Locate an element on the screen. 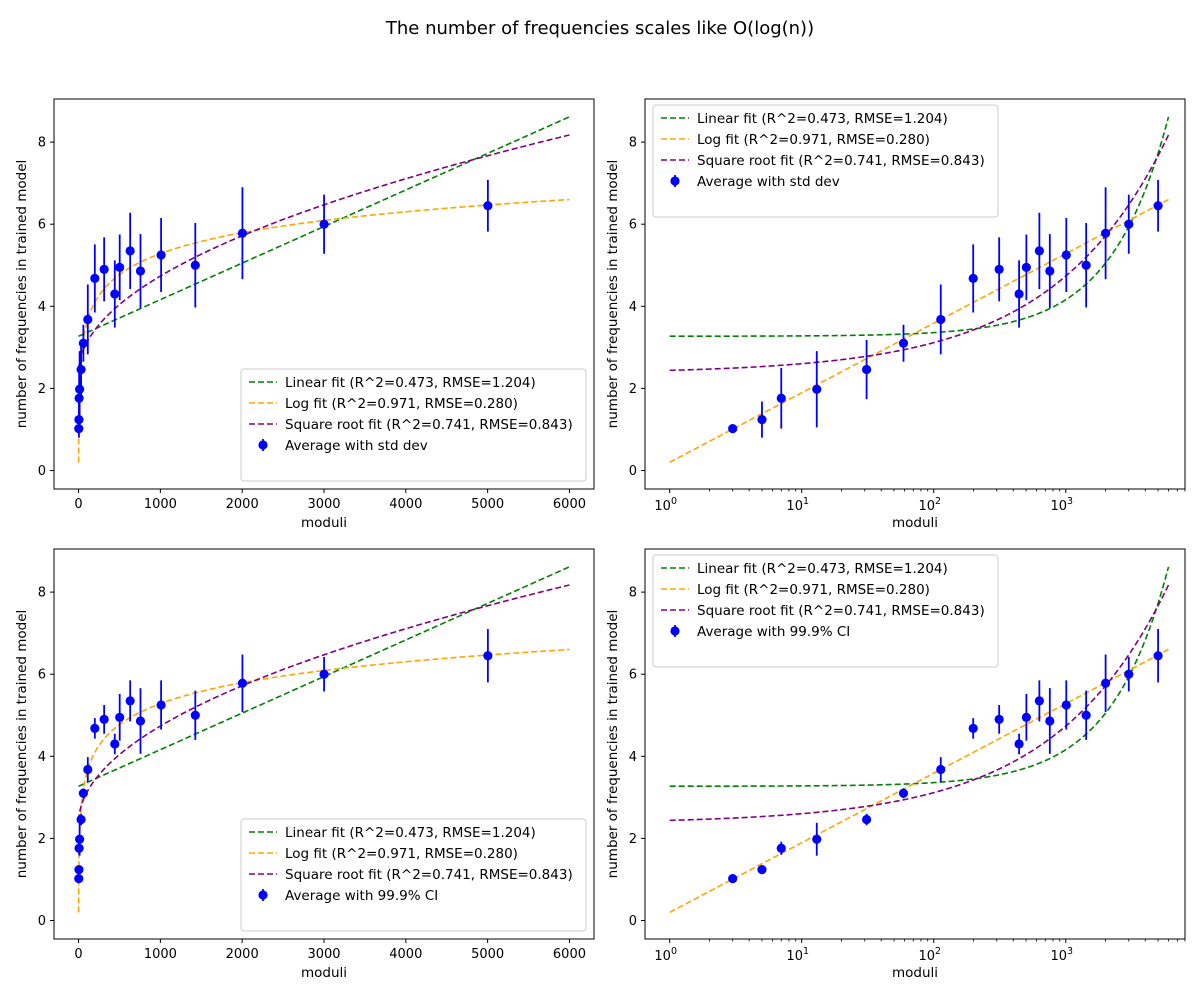 This screenshot has height=1000, width=1200. x-tick-label: 3000 is located at coordinates (323, 954).